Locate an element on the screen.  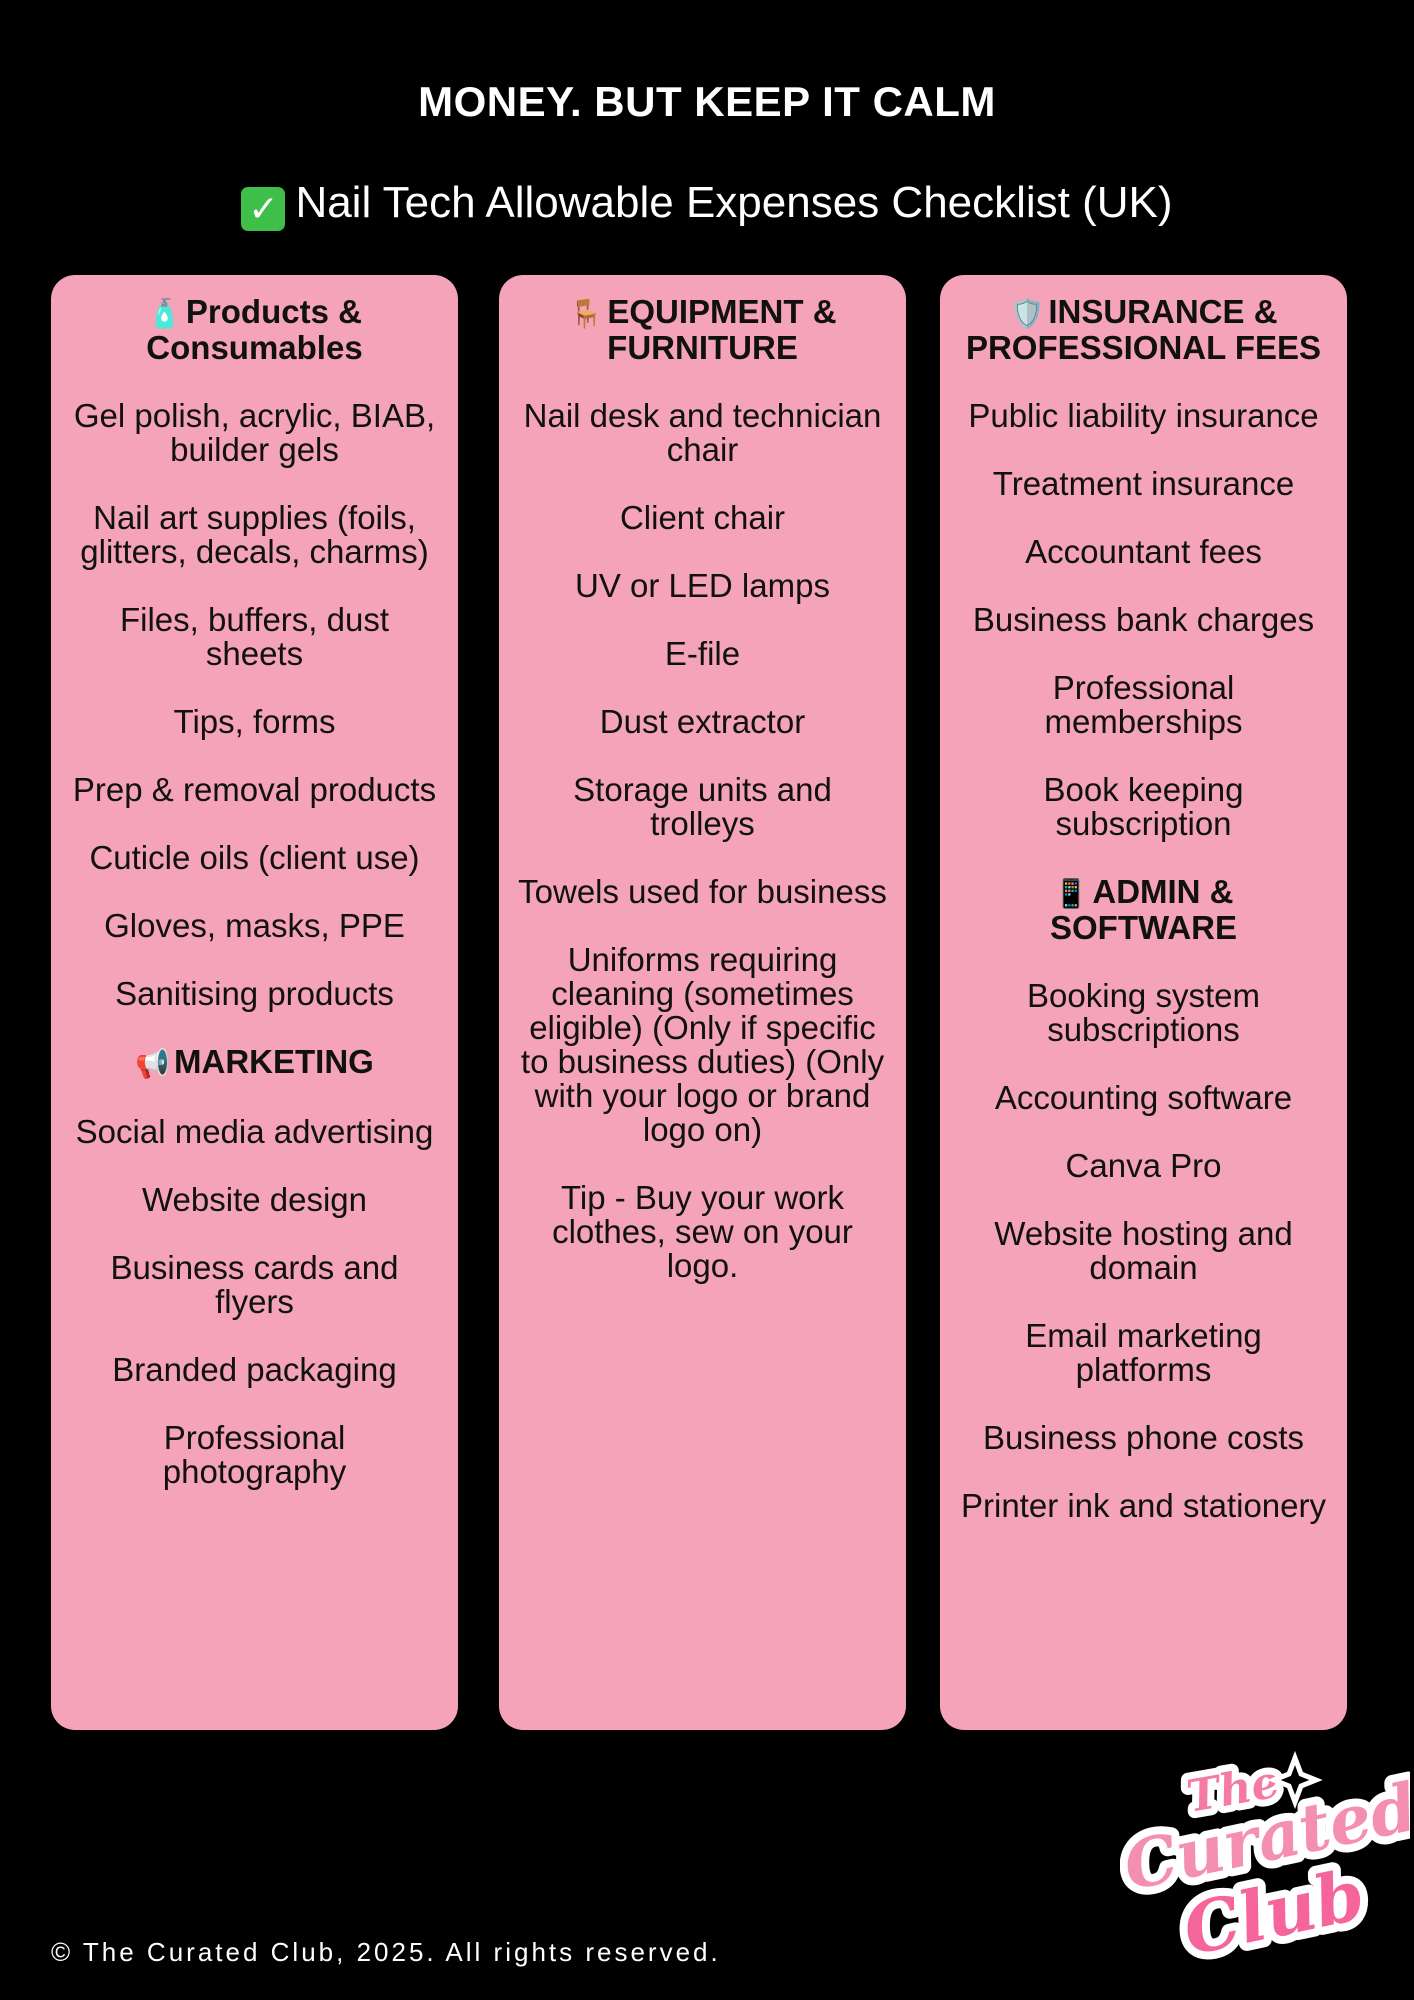
checklist-item: Files, buffers, dust sheets is located at coordinates (254, 636).